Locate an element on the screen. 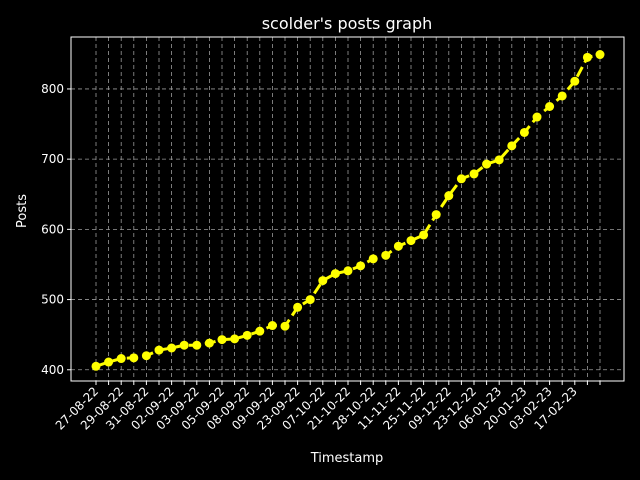 The height and width of the screenshot is (480, 640). y-axis: 400 500 600 700 800 is located at coordinates (56, 229).